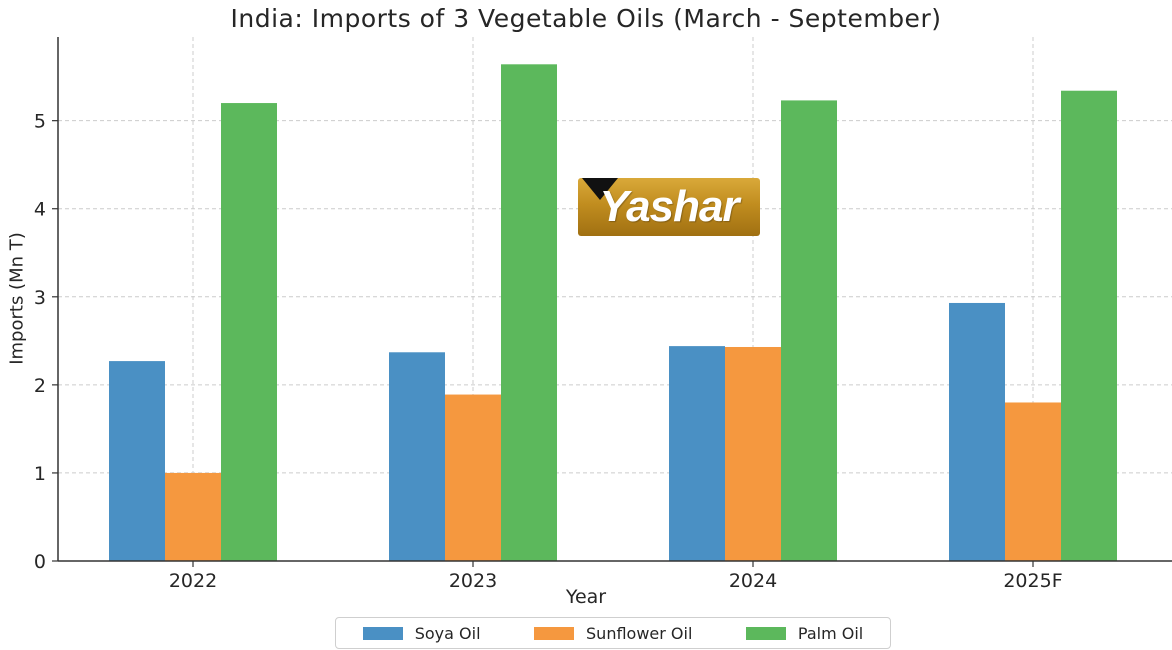 The image size is (1172, 650). Describe the element at coordinates (753, 581) in the screenshot. I see `x-tick-label: 2024` at that location.